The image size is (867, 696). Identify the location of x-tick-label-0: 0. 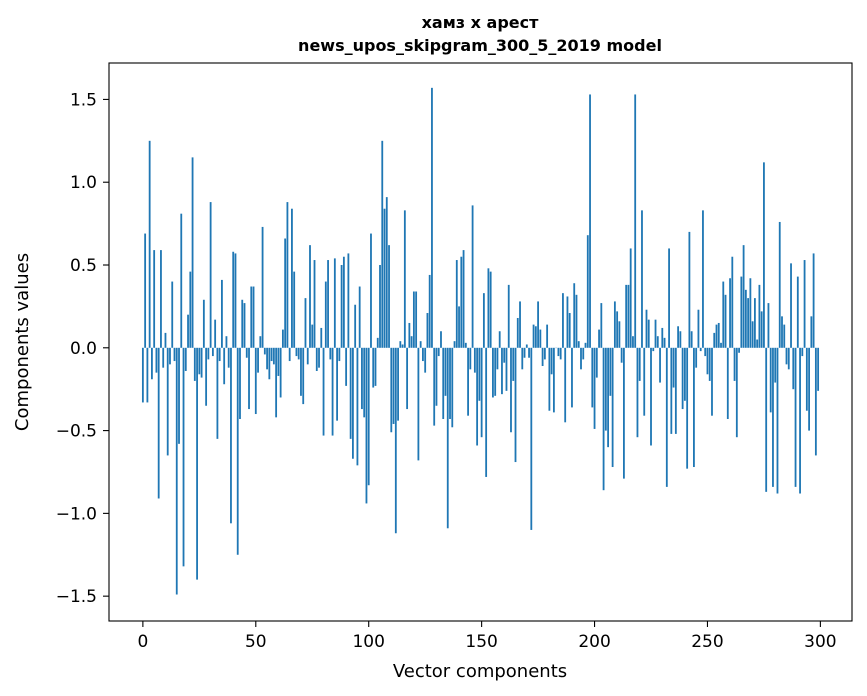
(142, 642).